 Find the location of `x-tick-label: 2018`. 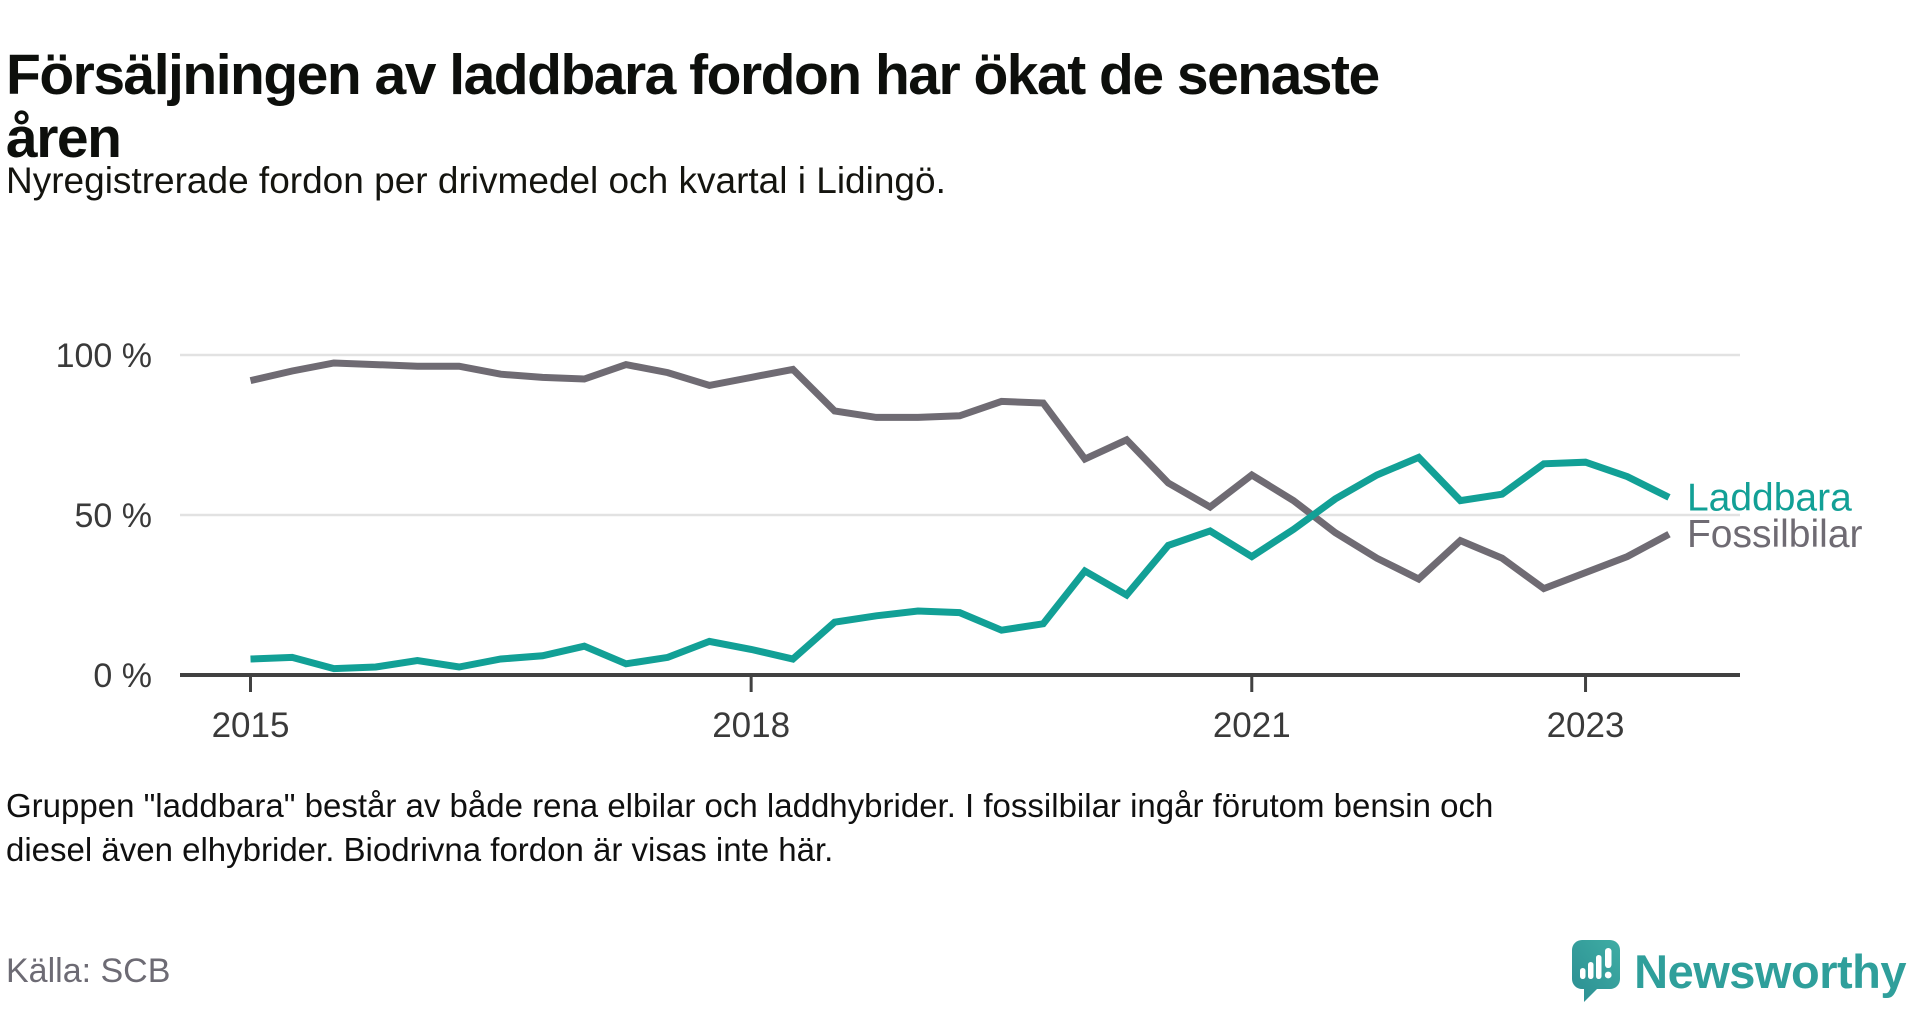

x-tick-label: 2018 is located at coordinates (751, 725).